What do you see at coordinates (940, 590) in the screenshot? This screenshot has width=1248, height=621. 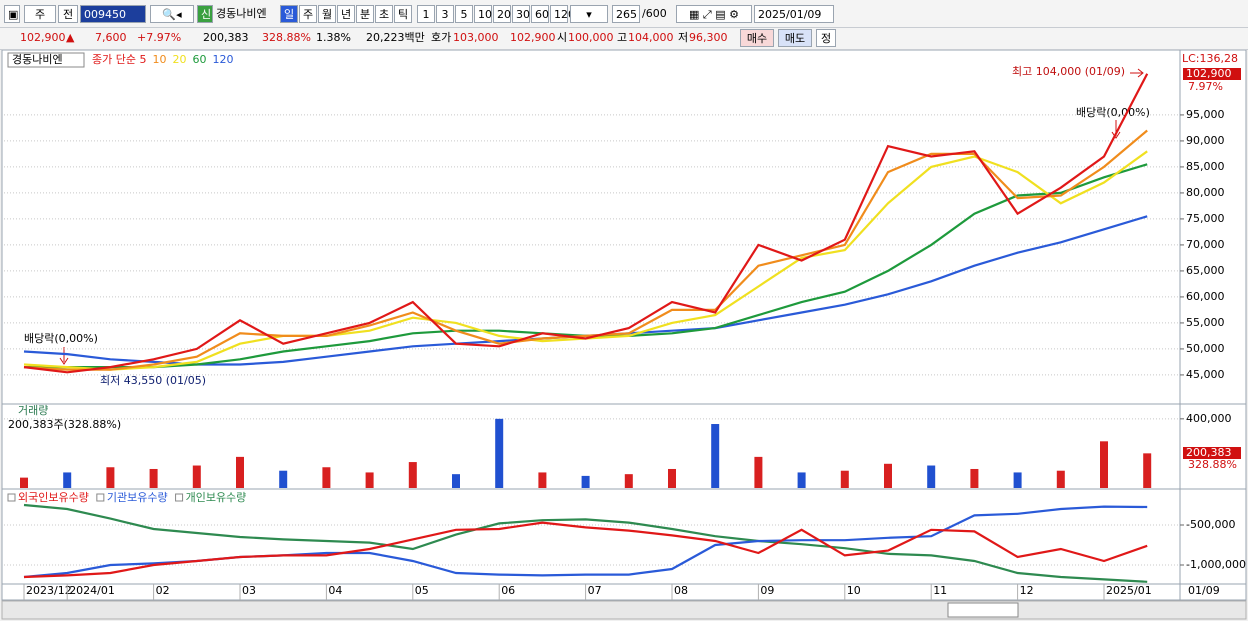 I see `x-tick-label: 11` at bounding box center [940, 590].